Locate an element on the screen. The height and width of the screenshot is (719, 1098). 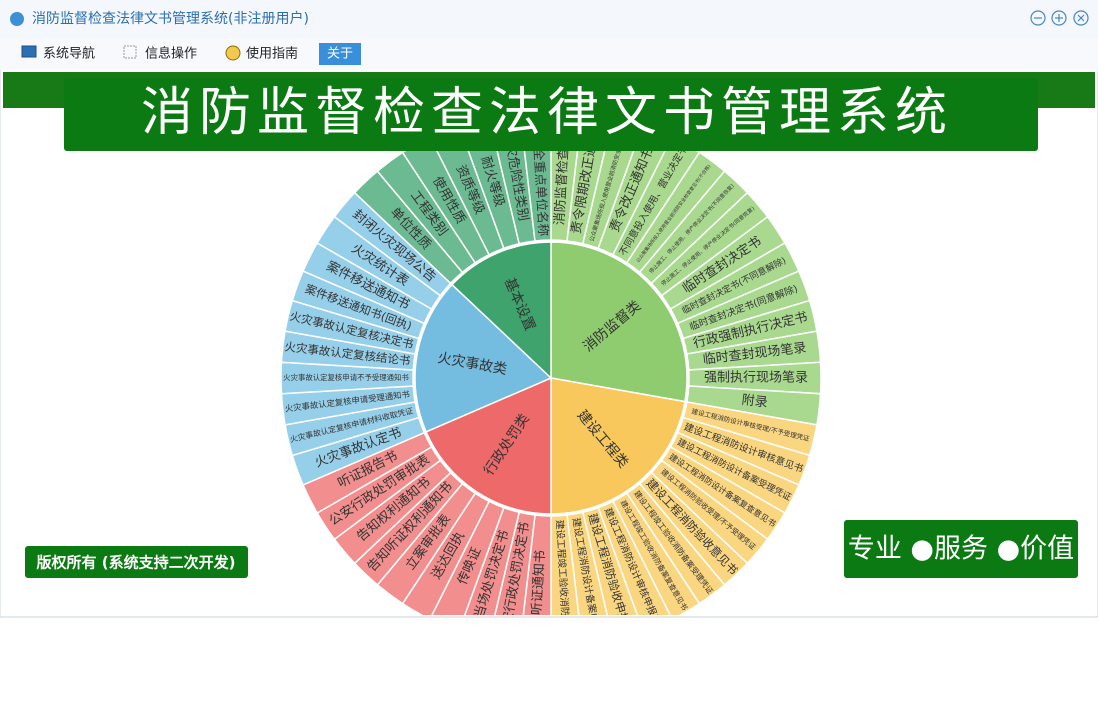
menu-item: 系统导航 is located at coordinates (69, 54).